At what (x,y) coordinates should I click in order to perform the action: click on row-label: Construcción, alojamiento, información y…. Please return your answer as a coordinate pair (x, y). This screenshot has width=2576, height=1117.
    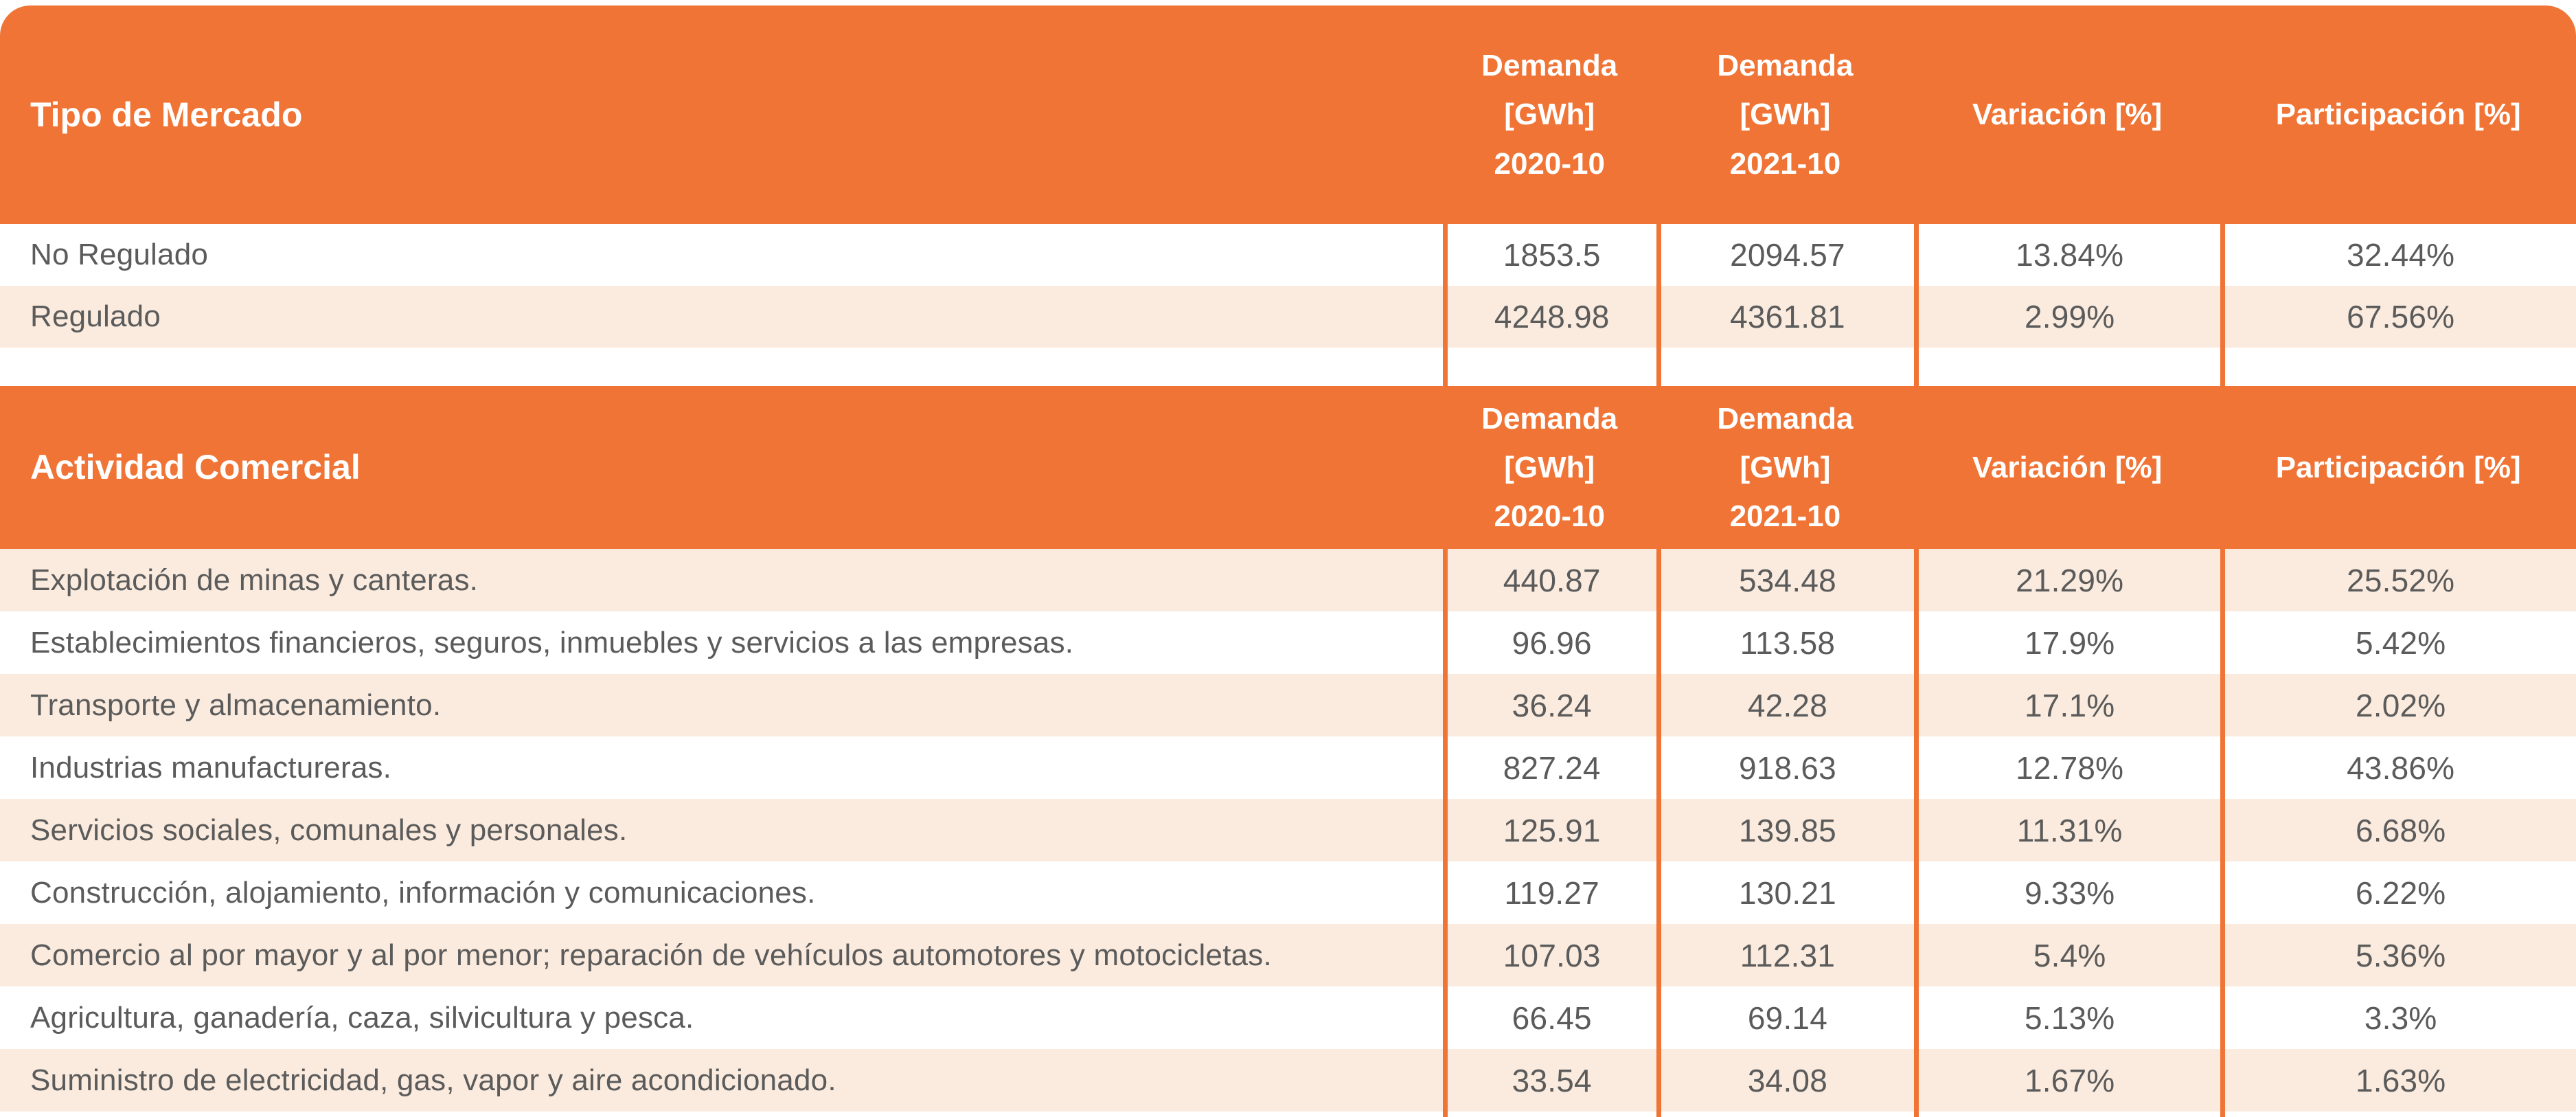
    Looking at the image, I should click on (423, 892).